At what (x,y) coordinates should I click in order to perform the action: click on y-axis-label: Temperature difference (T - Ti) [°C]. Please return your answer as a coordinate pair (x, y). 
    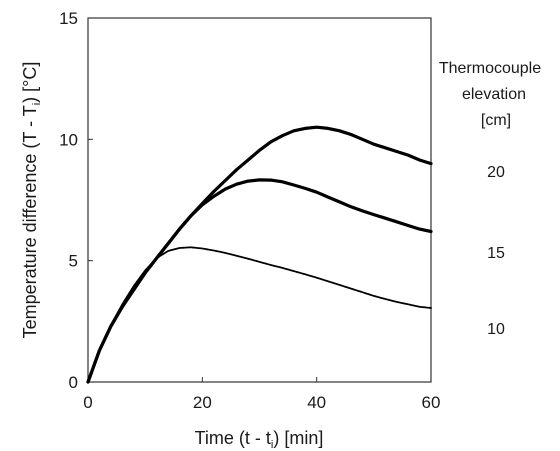
    Looking at the image, I should click on (31, 200).